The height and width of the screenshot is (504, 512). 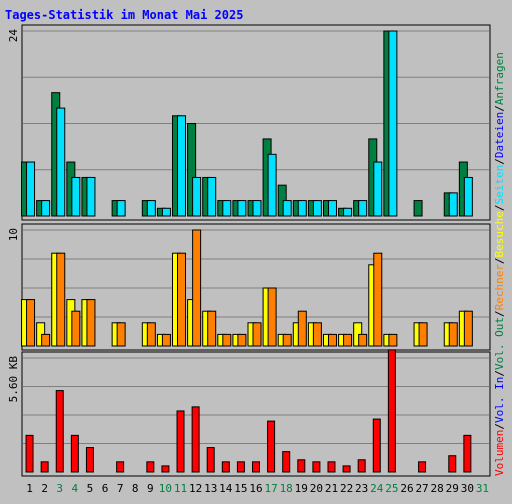 What do you see at coordinates (75, 488) in the screenshot?
I see `x-label-day-4: 4` at bounding box center [75, 488].